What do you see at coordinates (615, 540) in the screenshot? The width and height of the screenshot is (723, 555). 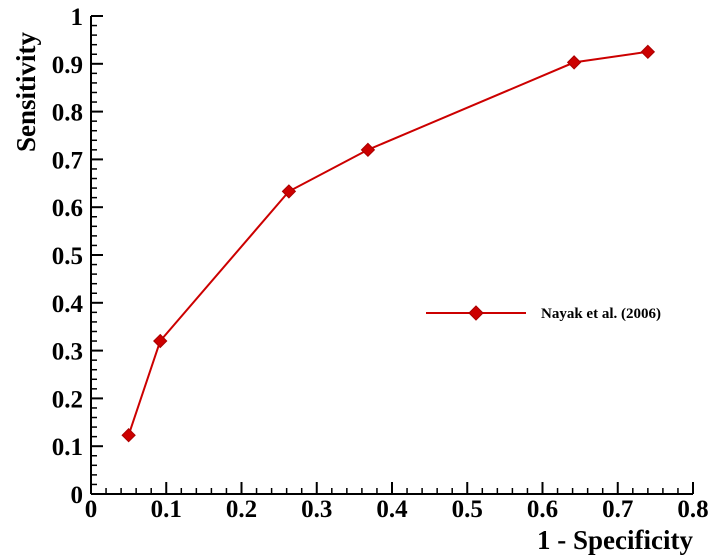 I see `x-axis-title: 1 - Specificity` at bounding box center [615, 540].